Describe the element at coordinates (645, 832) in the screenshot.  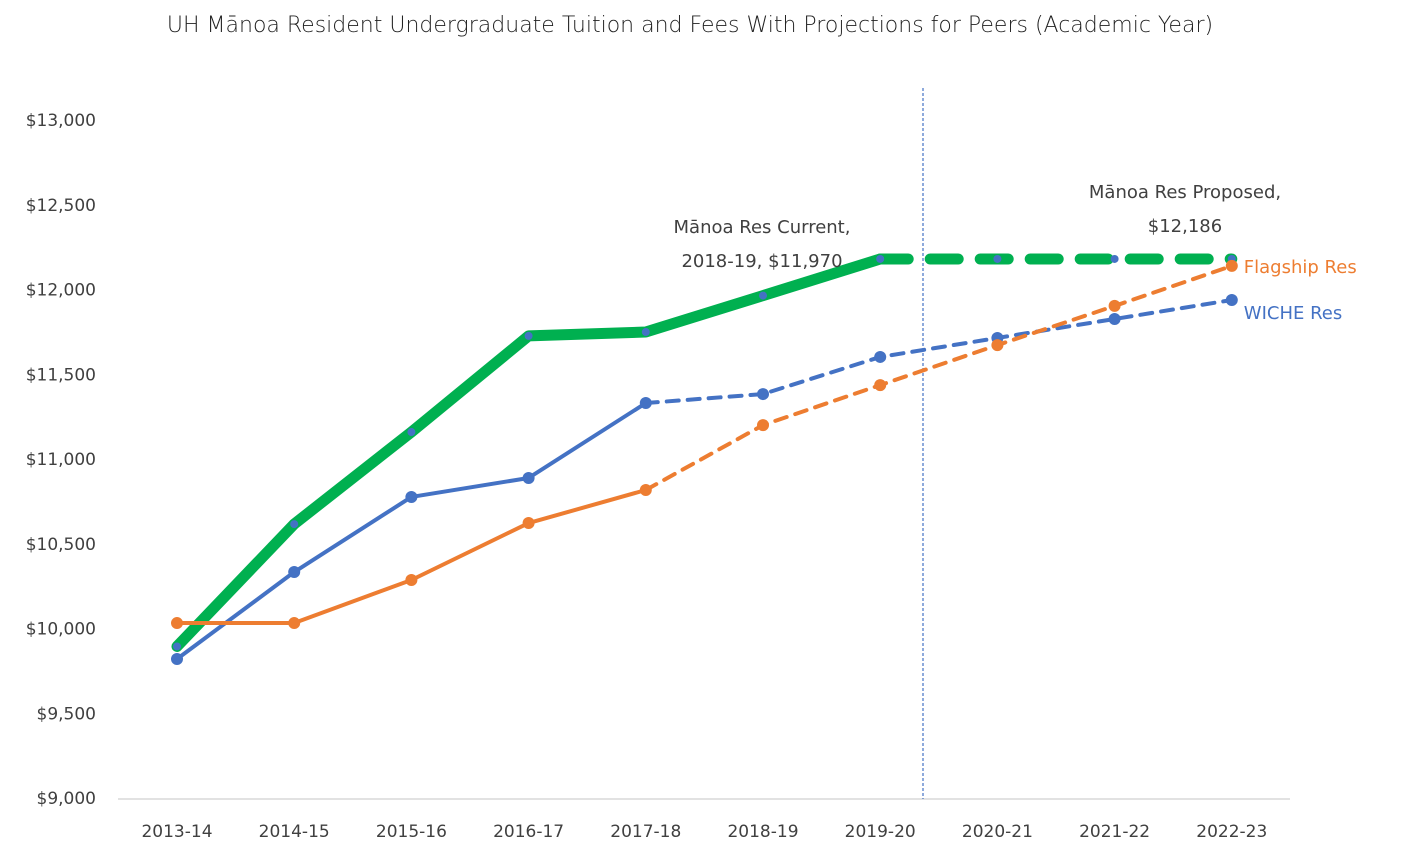
I see `x-tick-label: 2017-18` at that location.